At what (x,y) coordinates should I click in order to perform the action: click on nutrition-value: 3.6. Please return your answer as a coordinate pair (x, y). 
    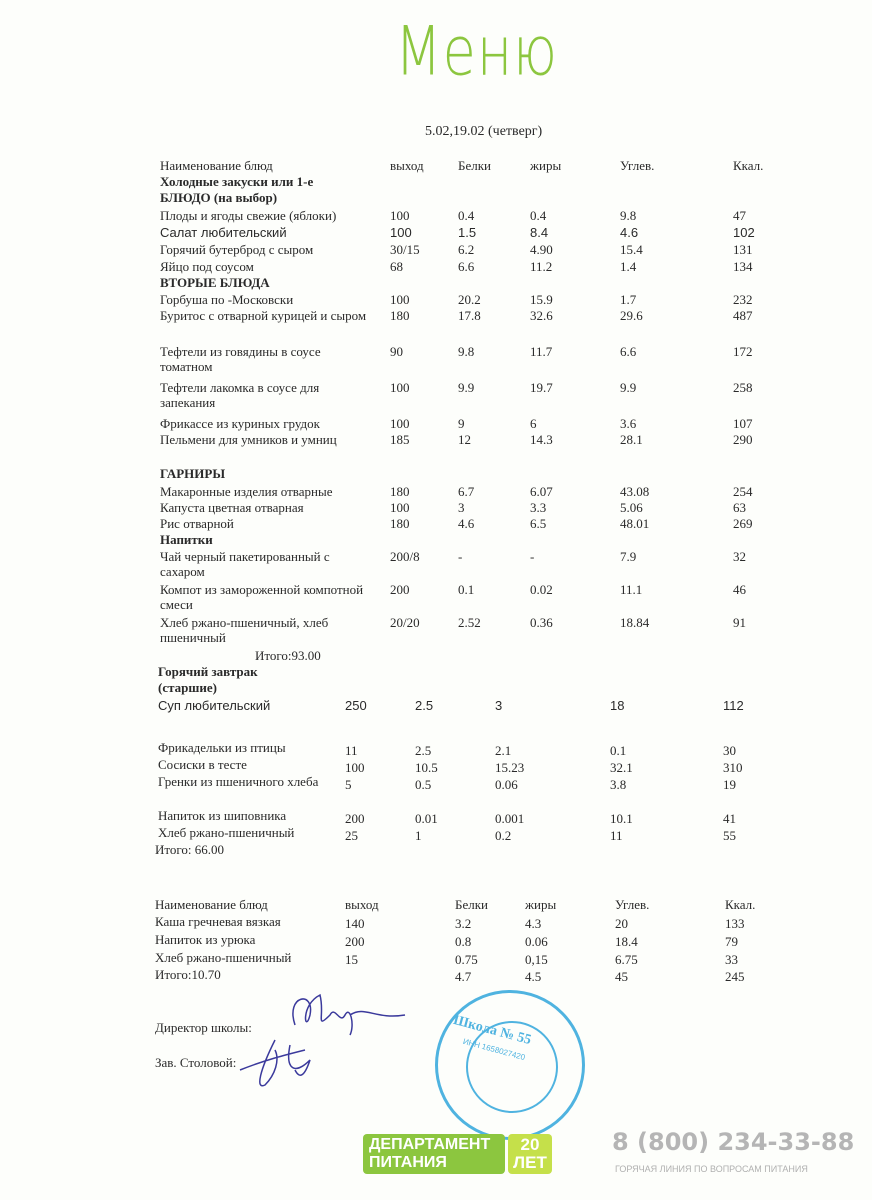
    Looking at the image, I should click on (628, 423).